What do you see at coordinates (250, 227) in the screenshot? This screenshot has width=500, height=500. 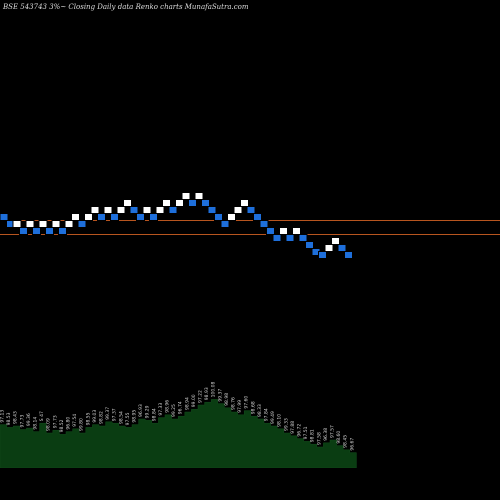 I see `reference-lines` at bounding box center [250, 227].